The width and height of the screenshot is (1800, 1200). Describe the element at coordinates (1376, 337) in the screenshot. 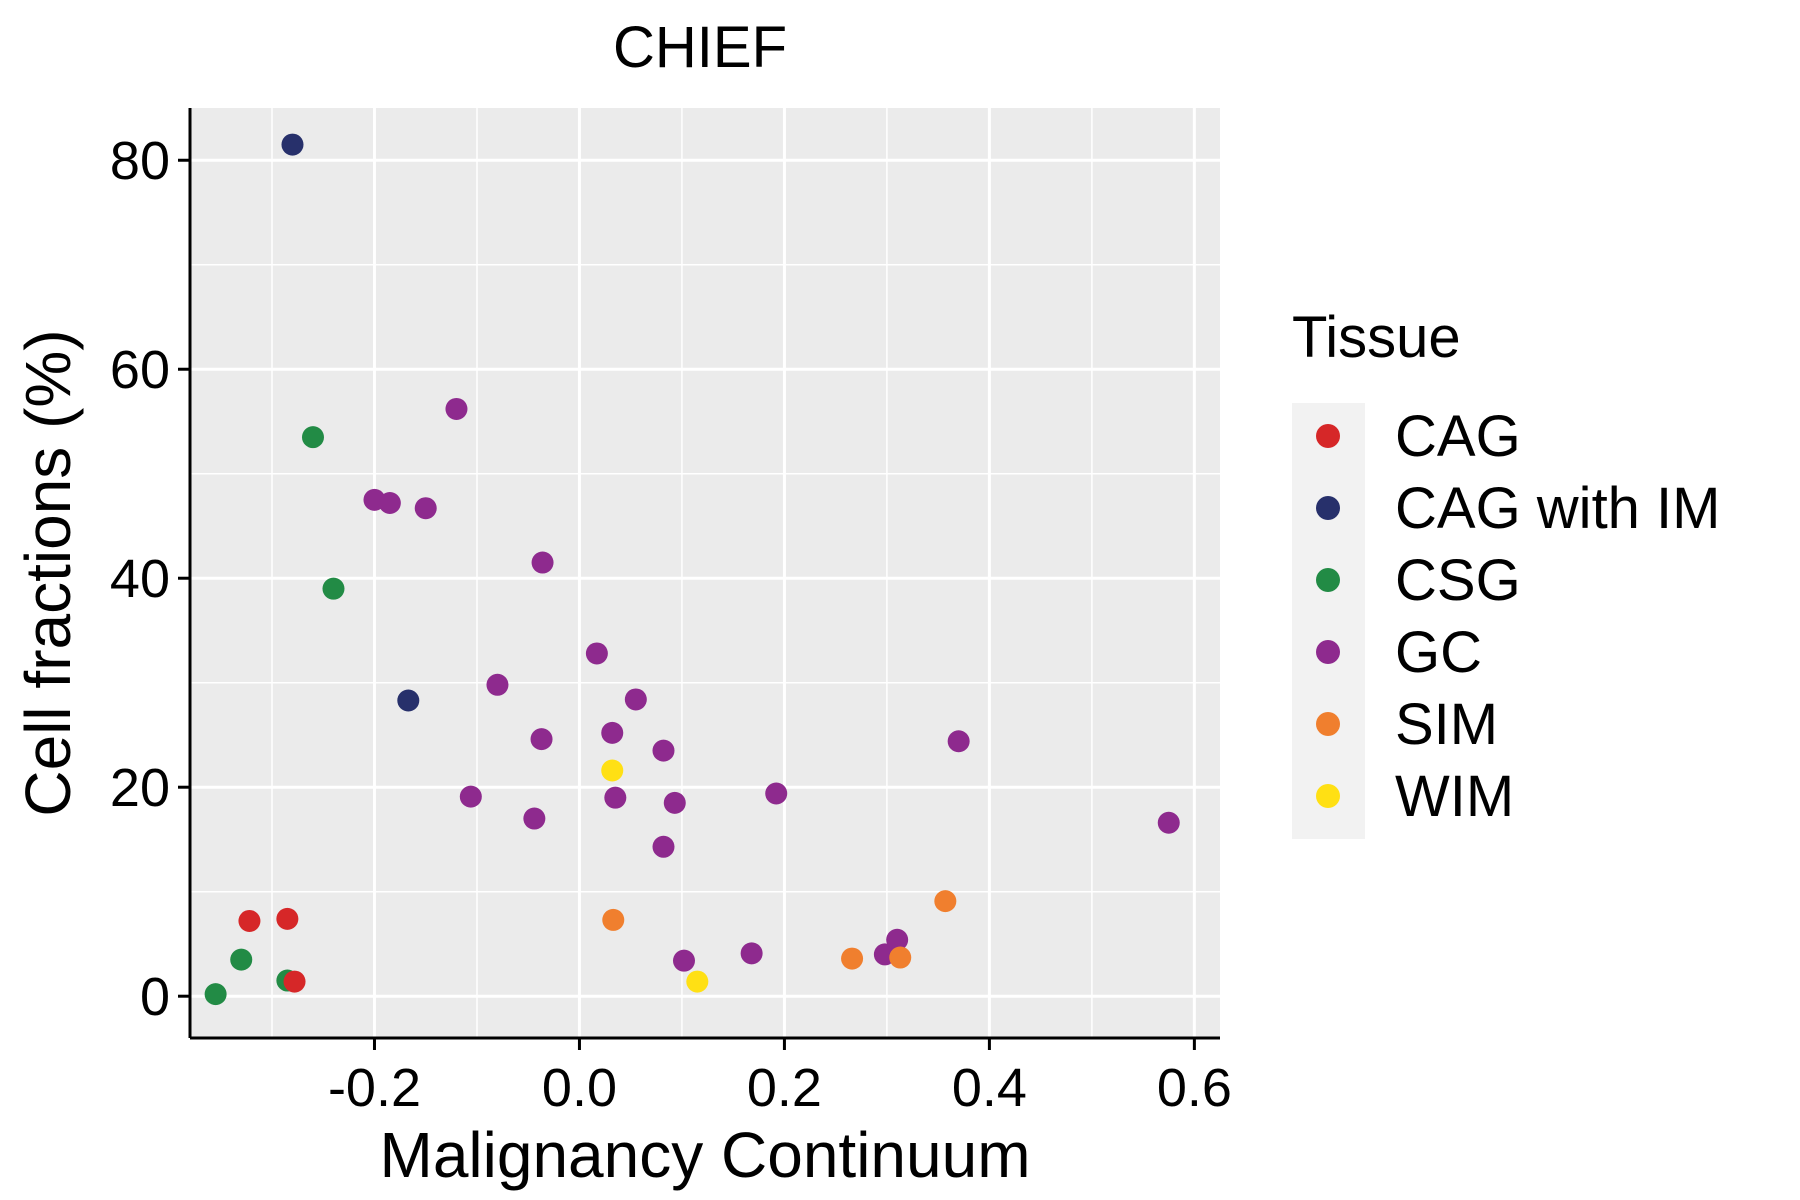

I see `legend-title: Tissue` at that location.